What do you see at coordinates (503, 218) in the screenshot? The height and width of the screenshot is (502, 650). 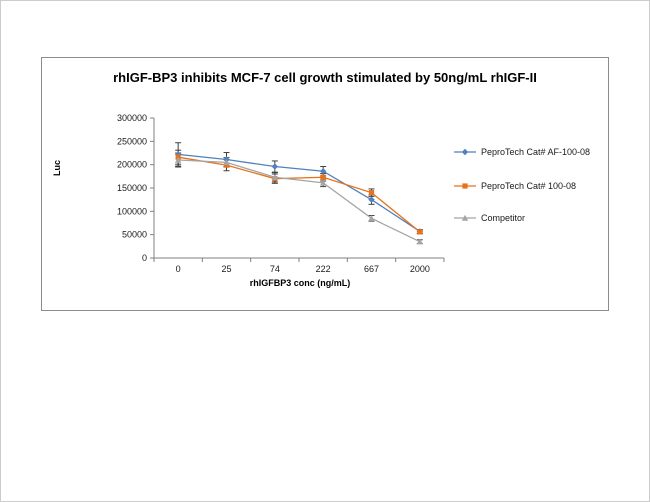 I see `legend-item-label: Competitor` at bounding box center [503, 218].